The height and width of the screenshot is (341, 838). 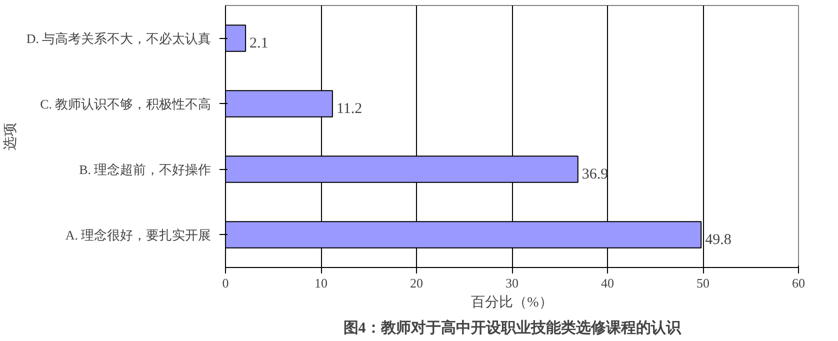 What do you see at coordinates (416, 283) in the screenshot?
I see `x-tick-label: 20` at bounding box center [416, 283].